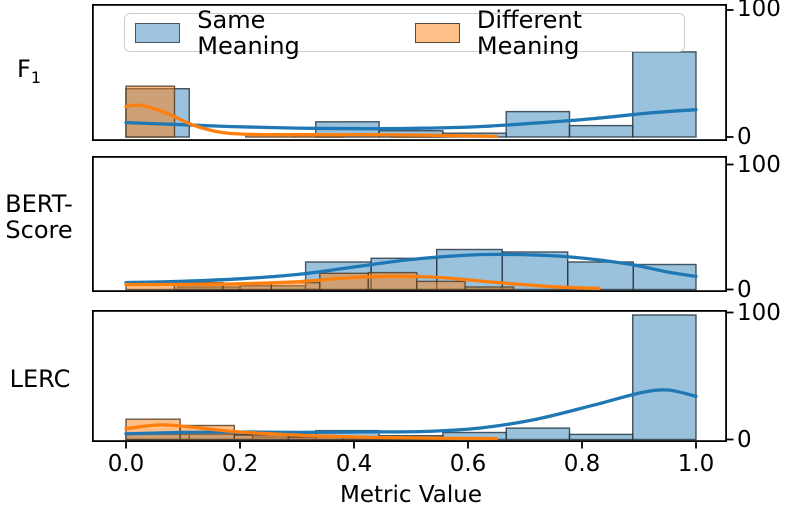 The image size is (788, 517). I want to click on legend-label-same-meaning: Same Meaning, so click(248, 32).